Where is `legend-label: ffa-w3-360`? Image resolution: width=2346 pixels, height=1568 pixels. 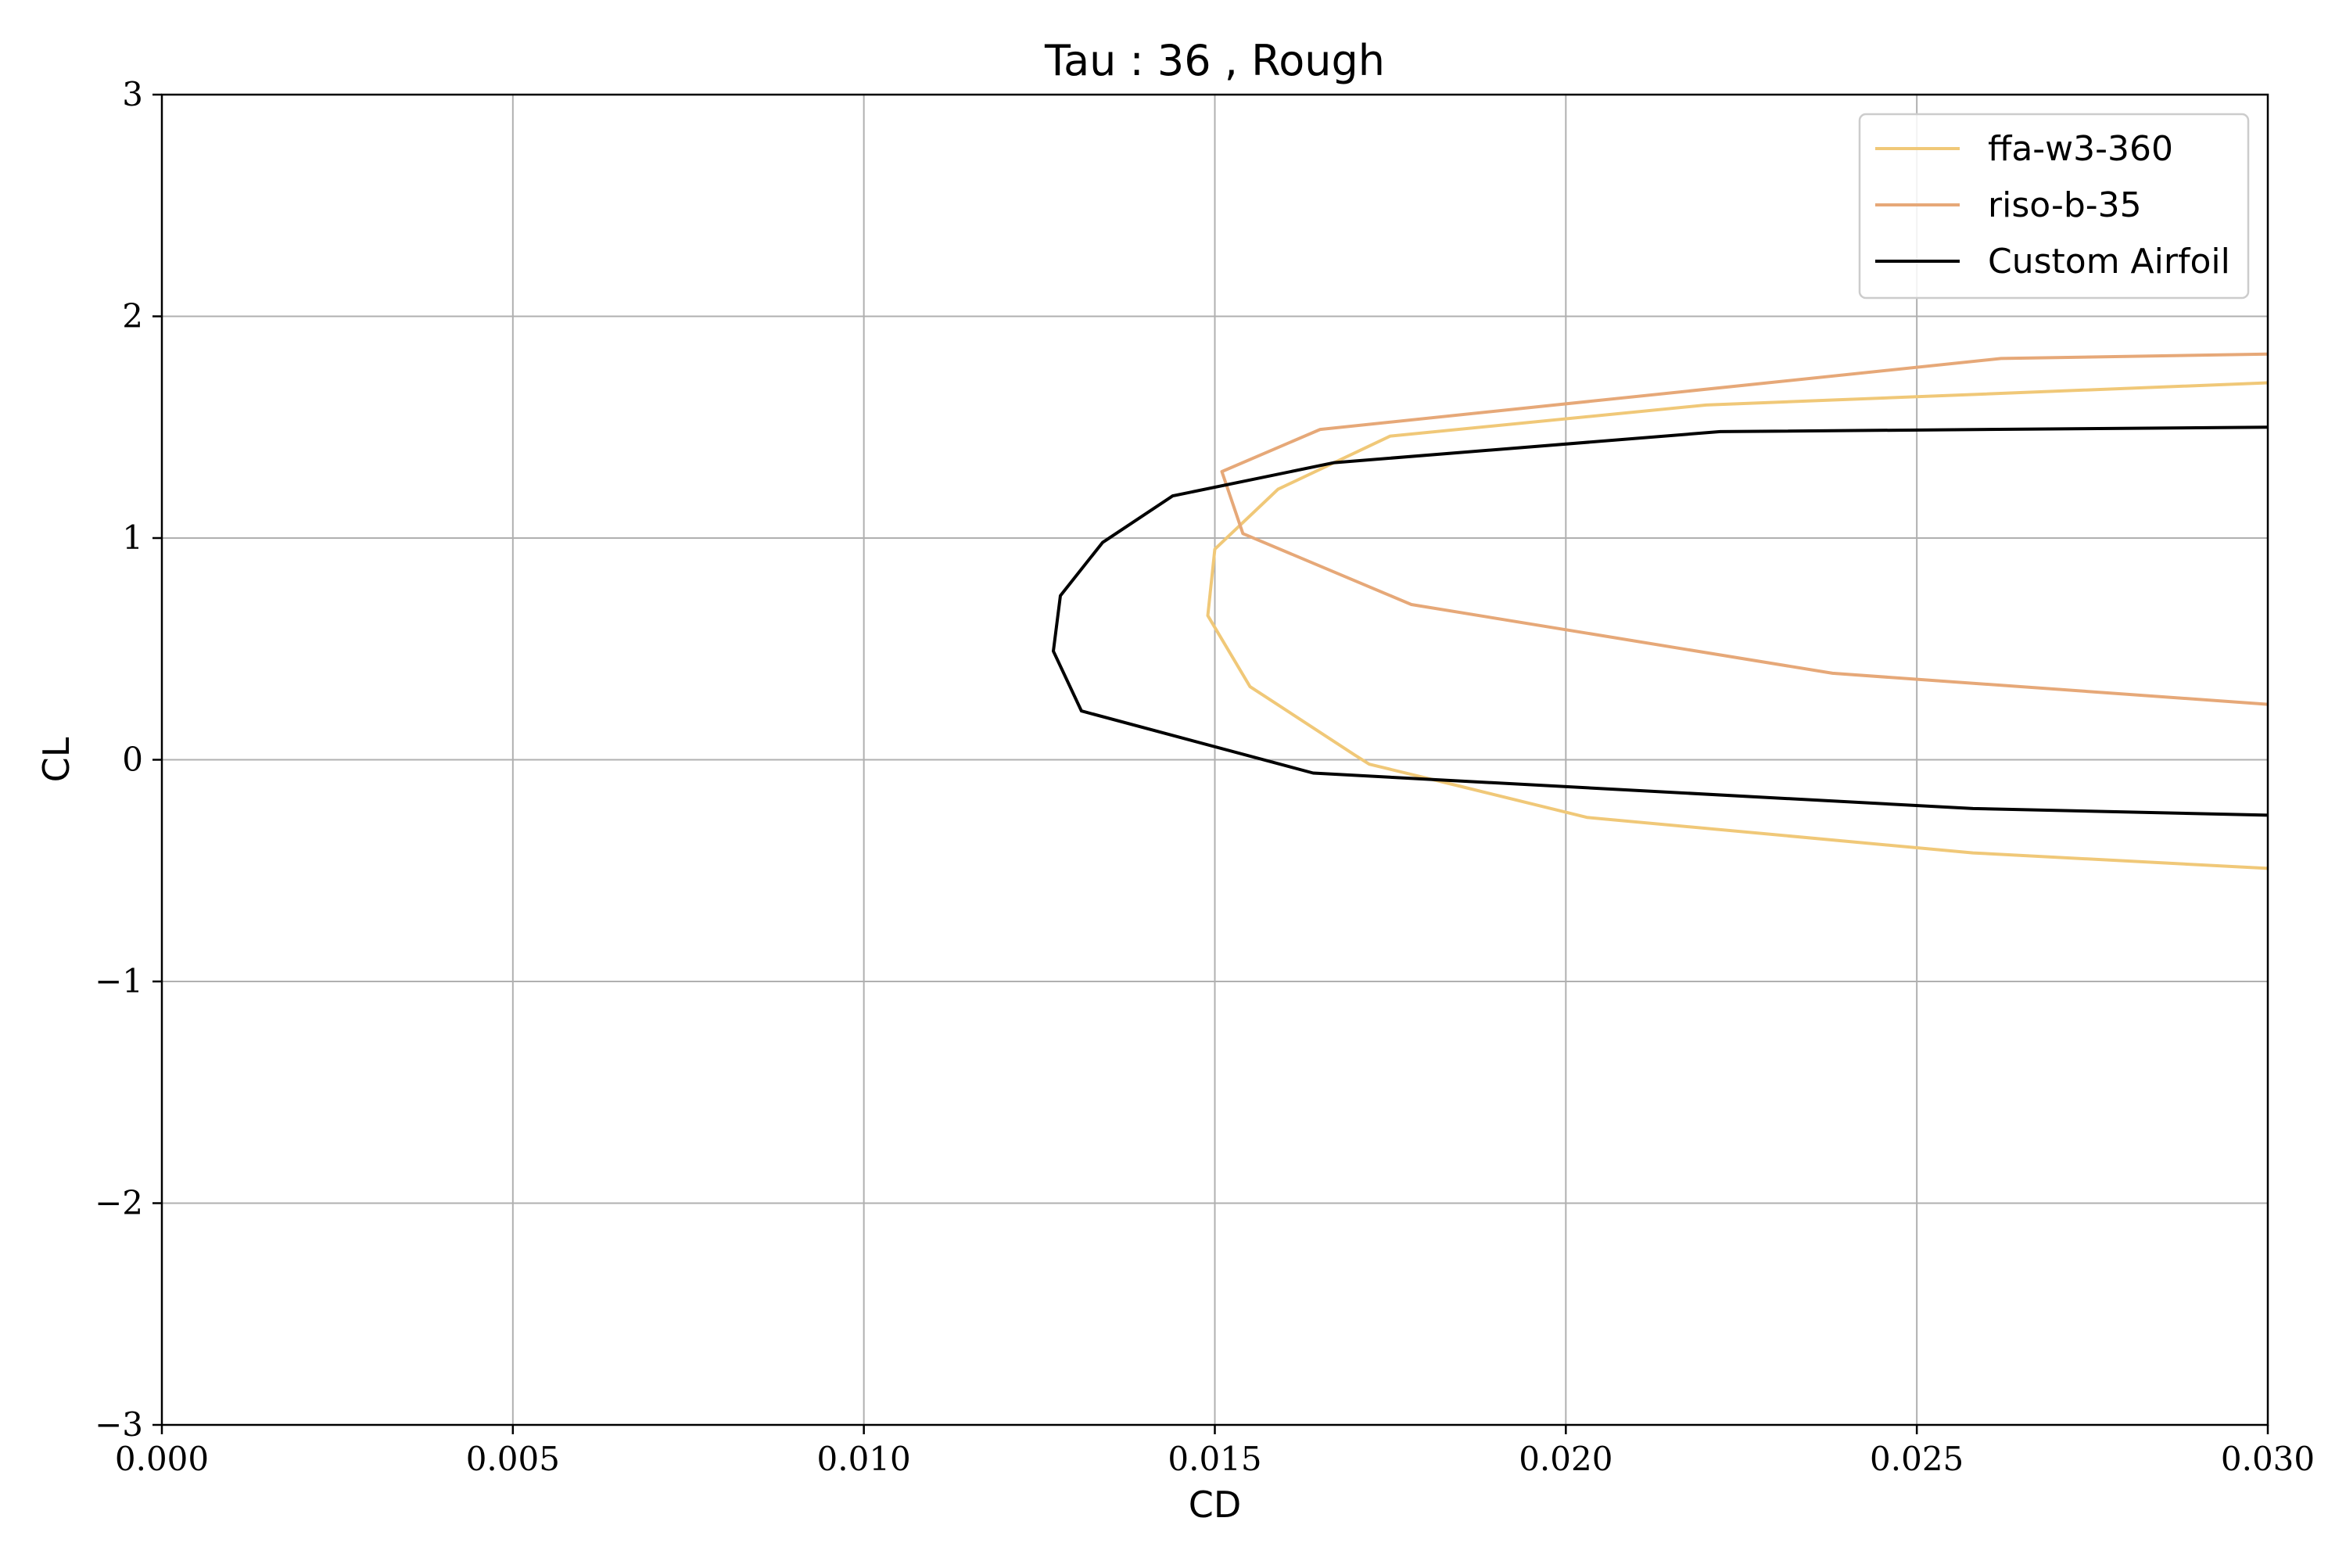 legend-label: ffa-w3-360 is located at coordinates (2080, 149).